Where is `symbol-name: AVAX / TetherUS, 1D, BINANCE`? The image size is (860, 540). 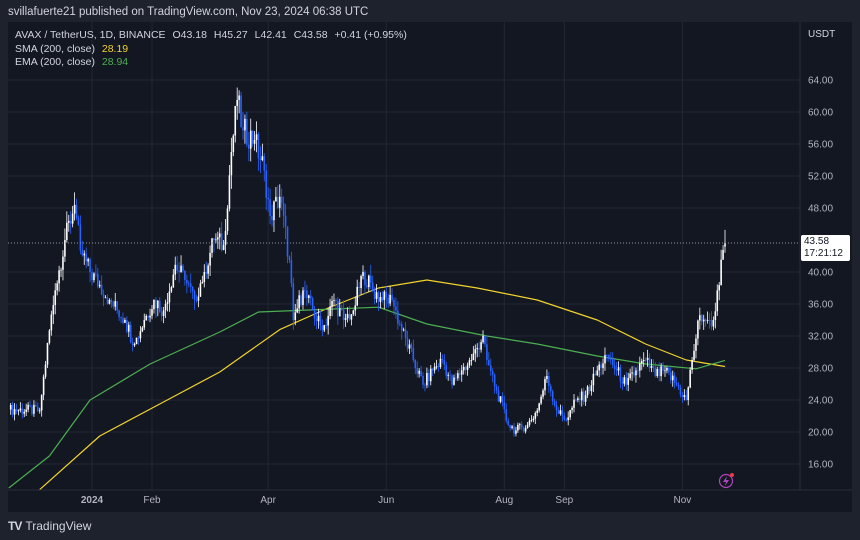
symbol-name: AVAX / TetherUS, 1D, BINANCE is located at coordinates (90, 35).